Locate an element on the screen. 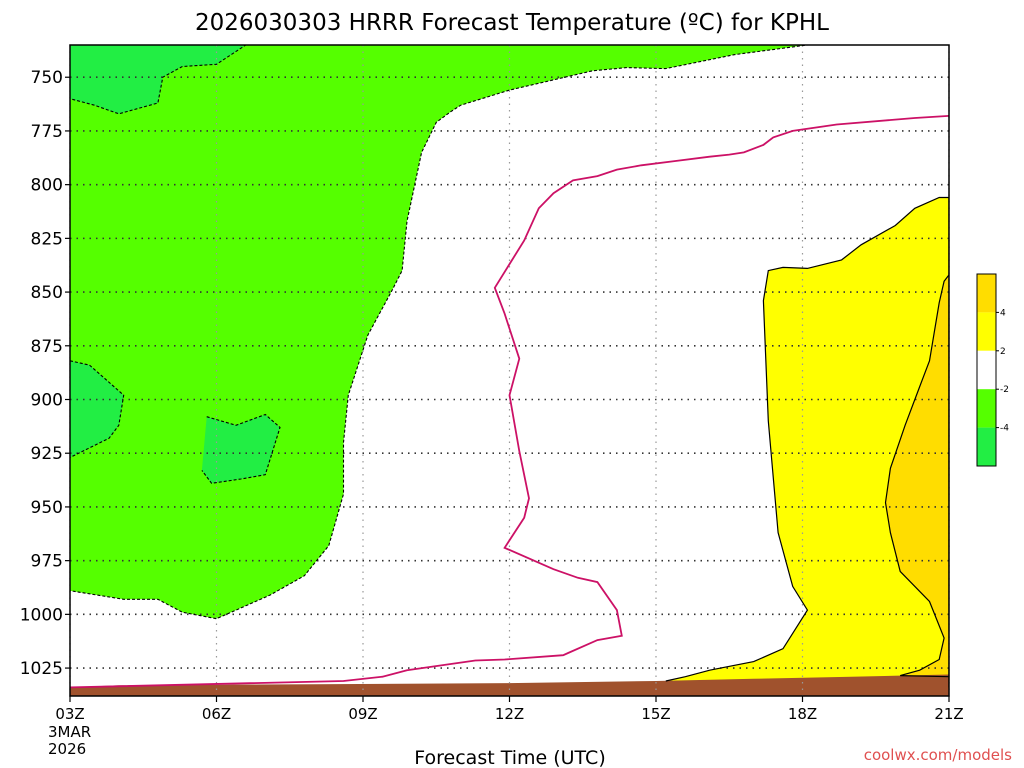 The image size is (1024, 768). y-tick-label: 750 is located at coordinates (47, 78).